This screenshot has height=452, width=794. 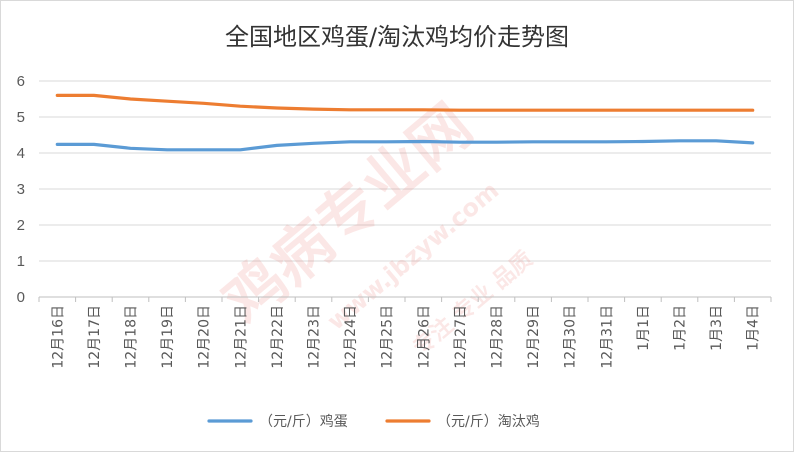 I want to click on x-tick-label: 12月25日, so click(x=388, y=337).